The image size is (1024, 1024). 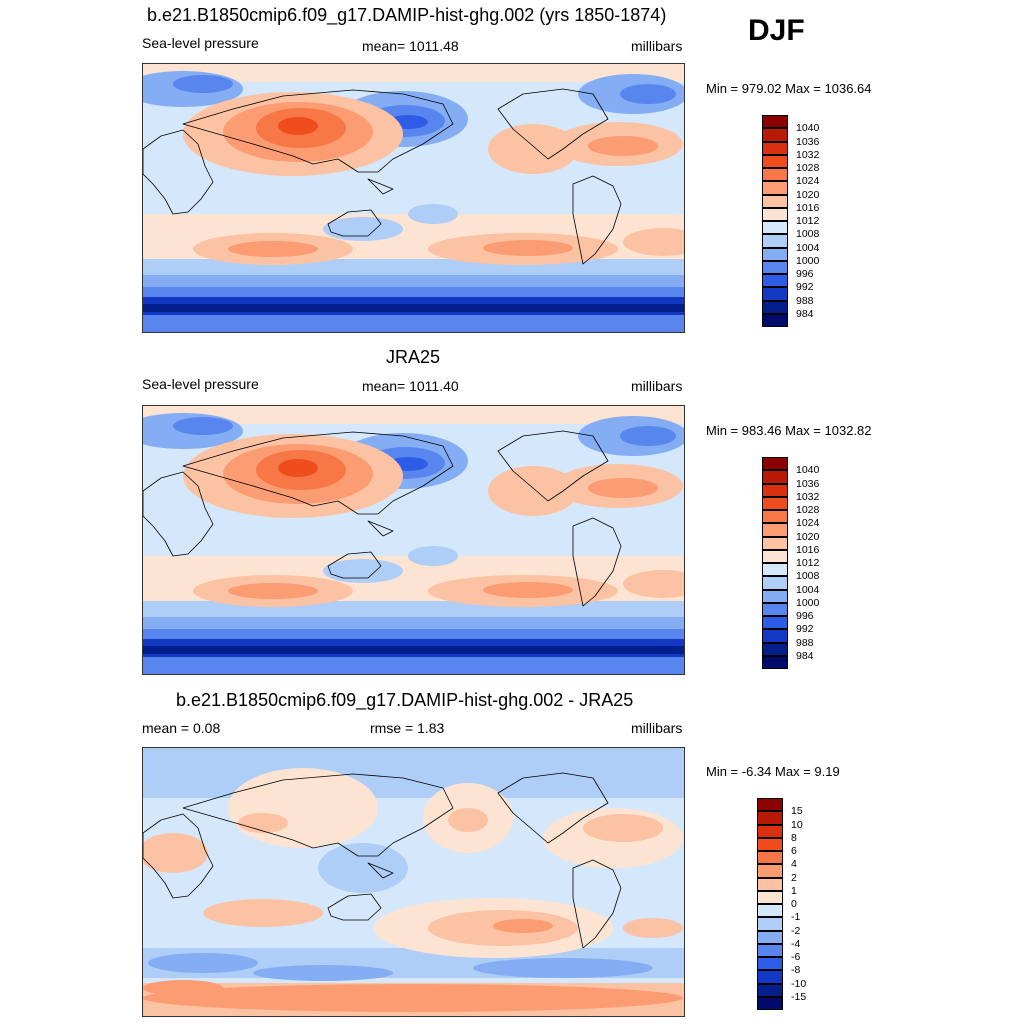 I want to click on colorbar-label: 1020, so click(x=808, y=536).